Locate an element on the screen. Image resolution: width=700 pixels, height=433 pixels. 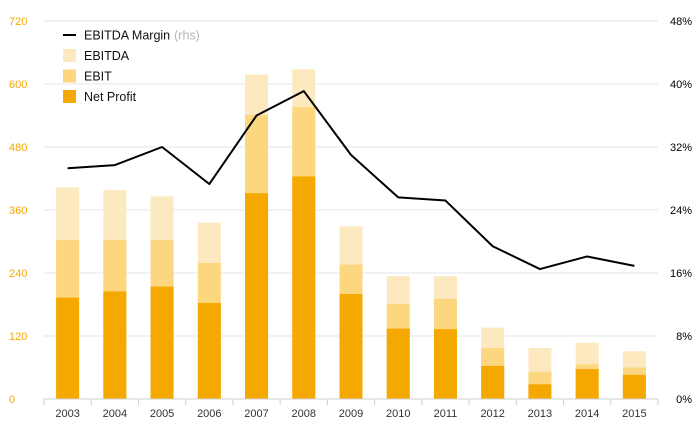
left-axis-tick-label: 120 is located at coordinates (18, 337).